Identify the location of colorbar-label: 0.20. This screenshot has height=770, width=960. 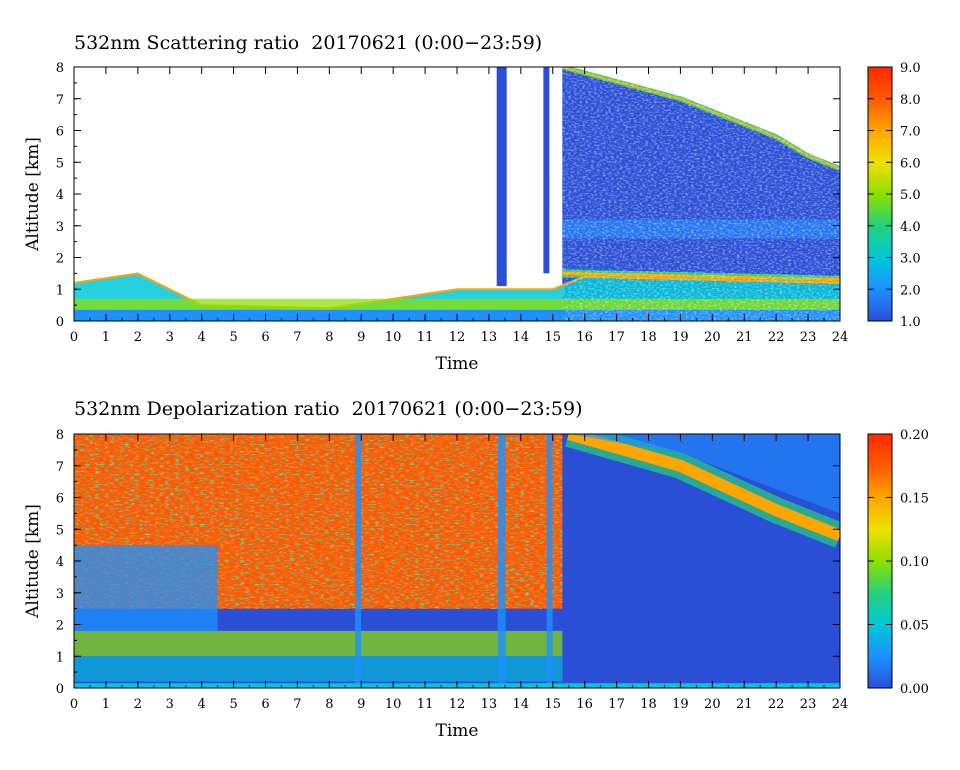
(914, 435).